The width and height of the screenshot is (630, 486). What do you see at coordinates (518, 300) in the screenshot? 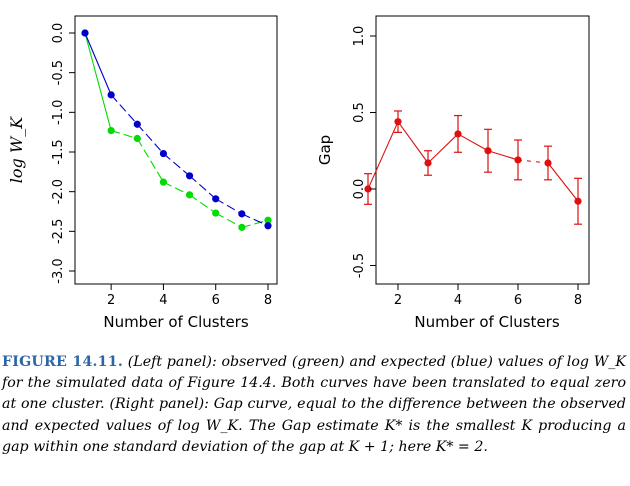
I see `right-x-tick-label: 6` at bounding box center [518, 300].